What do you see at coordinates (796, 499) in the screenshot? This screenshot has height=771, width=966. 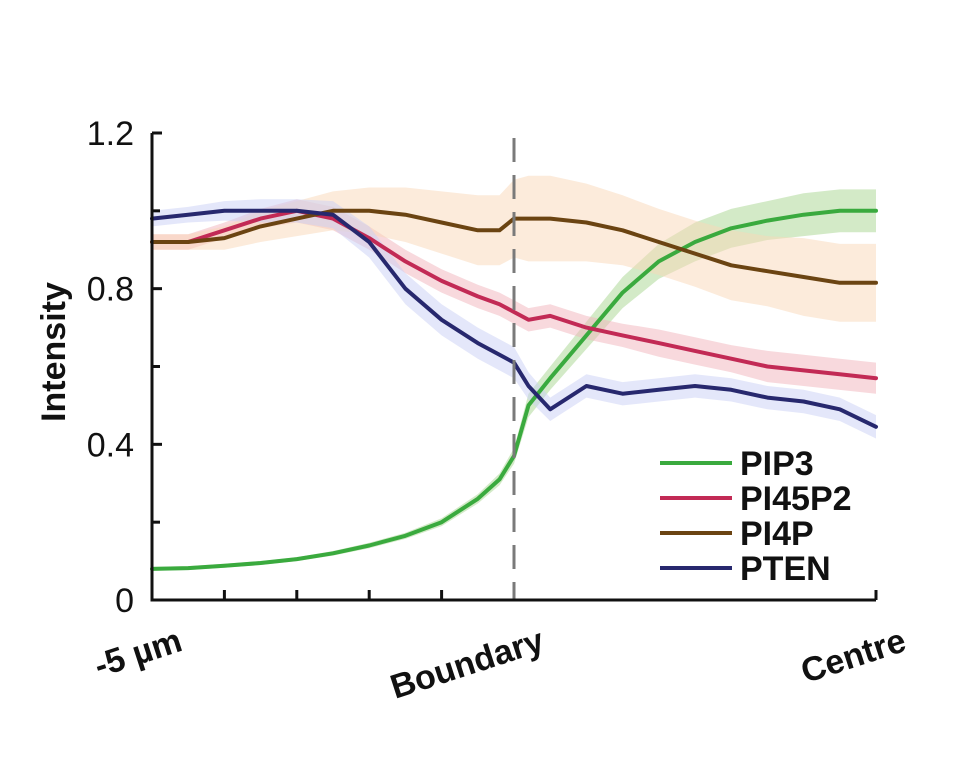 I see `legend-label-pi45p2: PI45P2` at bounding box center [796, 499].